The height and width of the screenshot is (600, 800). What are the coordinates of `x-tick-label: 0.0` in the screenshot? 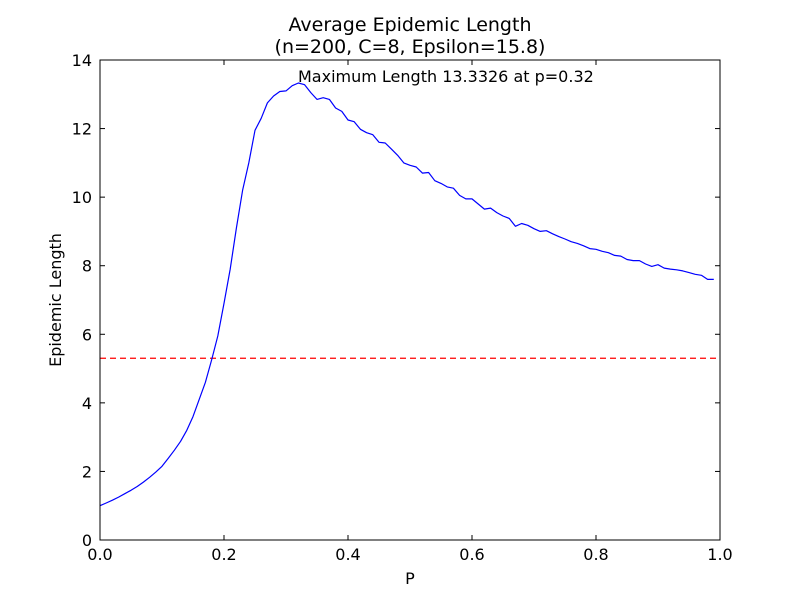 It's located at (99, 554).